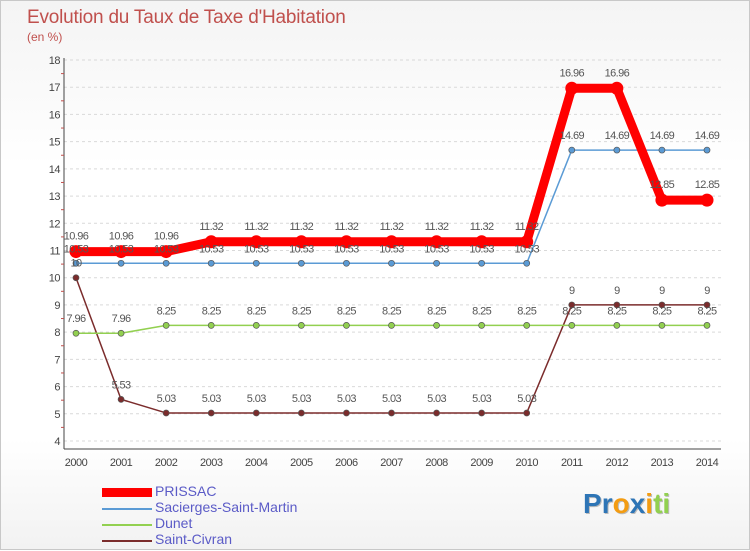 The image size is (750, 551). What do you see at coordinates (57, 388) in the screenshot?
I see `y-tick-label: 6` at bounding box center [57, 388].